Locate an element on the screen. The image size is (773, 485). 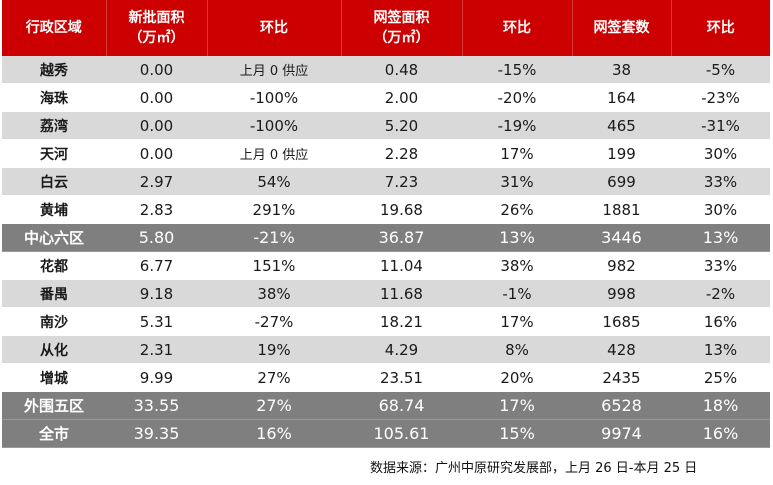
table-row: 越秀 0.00 上月 0 供应 0.48 -15% 38 -5% is located at coordinates (386, 70).